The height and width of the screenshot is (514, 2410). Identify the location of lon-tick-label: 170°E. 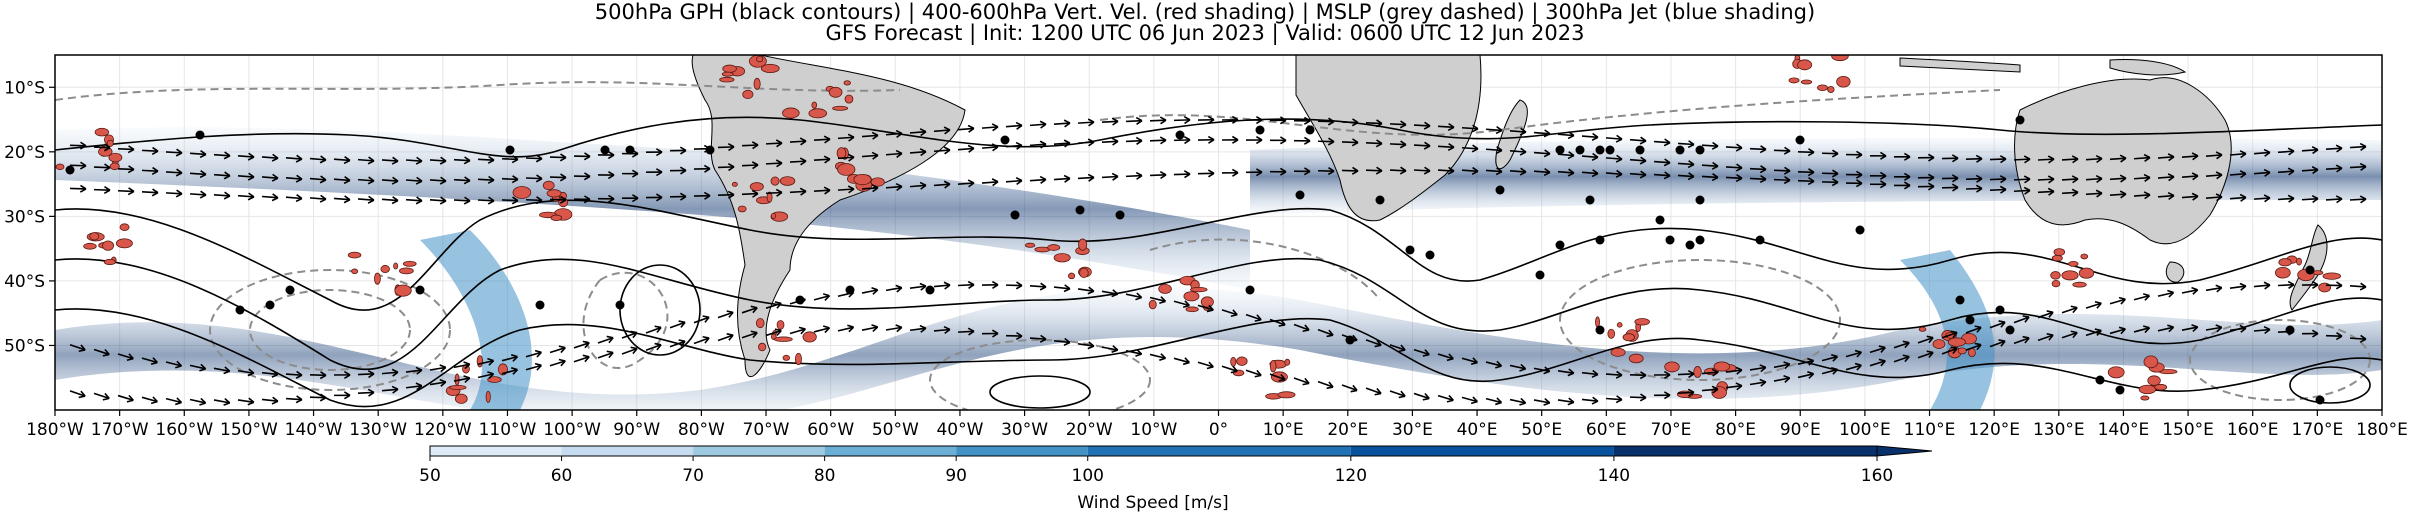
(2318, 430).